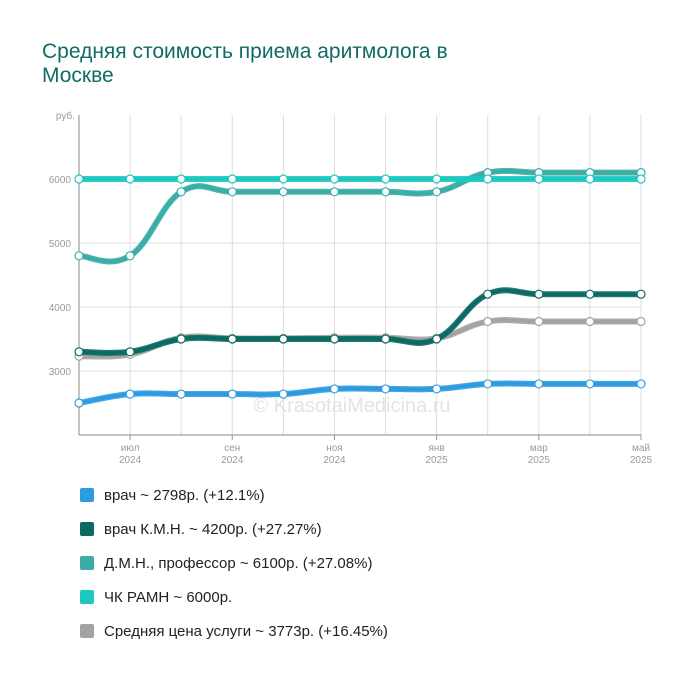 The image size is (700, 680). What do you see at coordinates (232, 448) in the screenshot?
I see `x-tick-label: сен` at bounding box center [232, 448].